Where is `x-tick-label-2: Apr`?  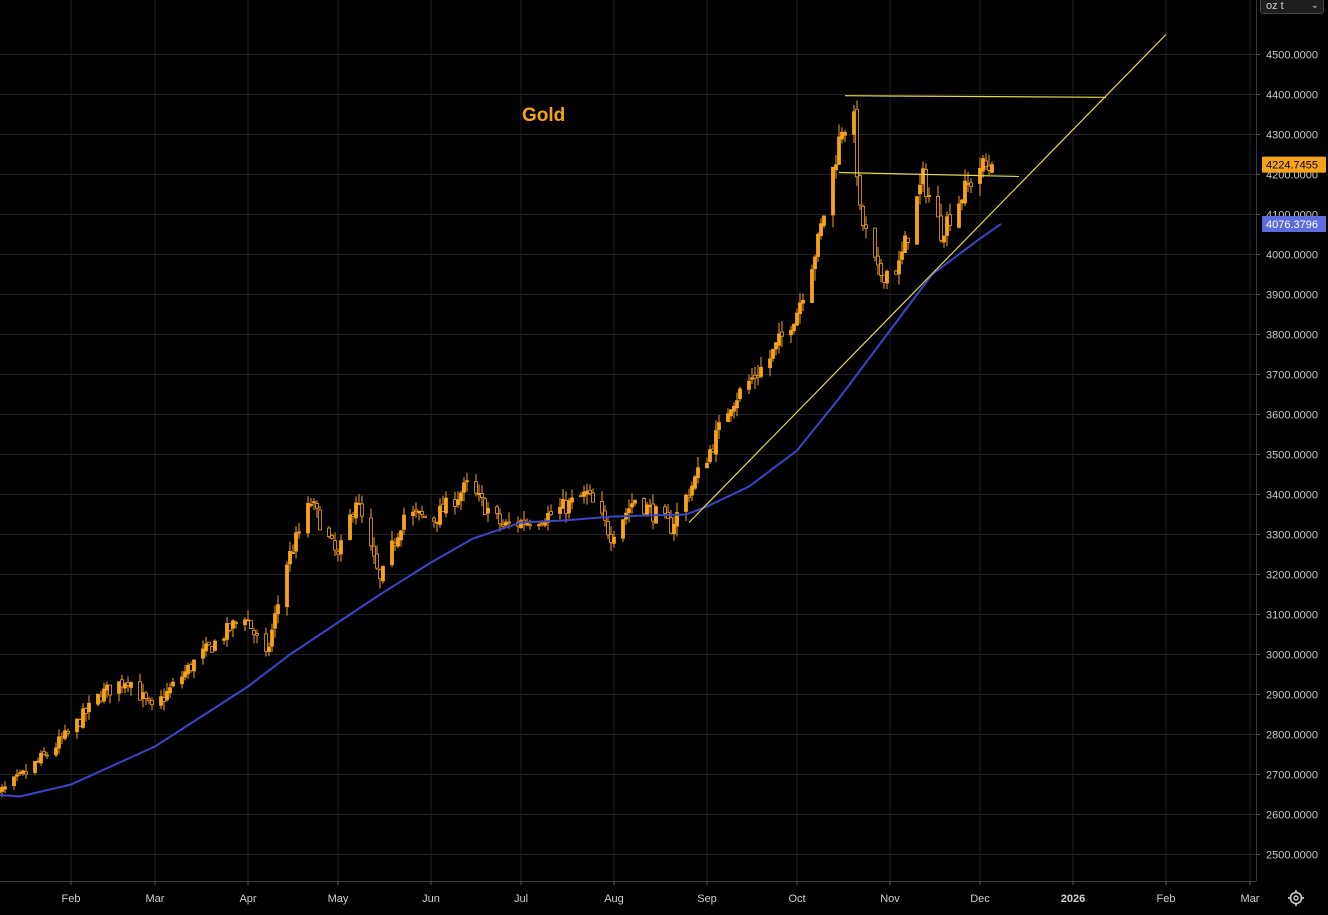 x-tick-label-2: Apr is located at coordinates (247, 899).